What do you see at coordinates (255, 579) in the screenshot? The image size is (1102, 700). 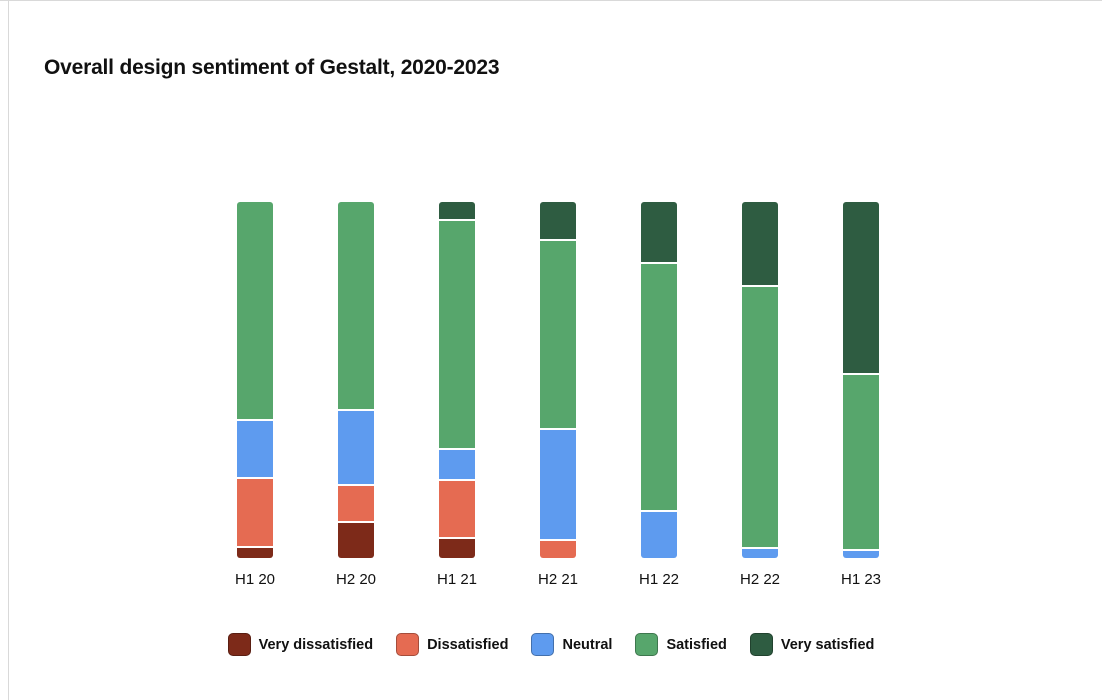 I see `x-axis-label-h1-20: H1 20` at bounding box center [255, 579].